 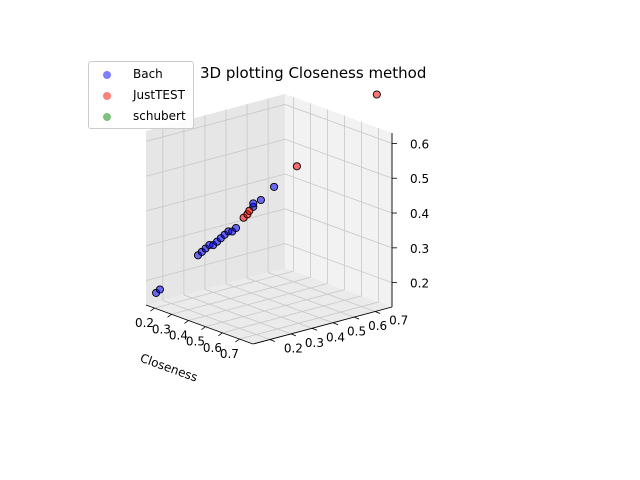 What do you see at coordinates (107, 75) in the screenshot?
I see `legend-marker-bach` at bounding box center [107, 75].